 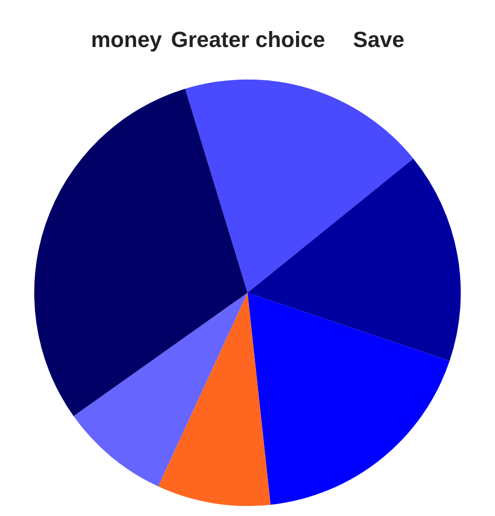 I want to click on text: money, so click(x=127, y=39).